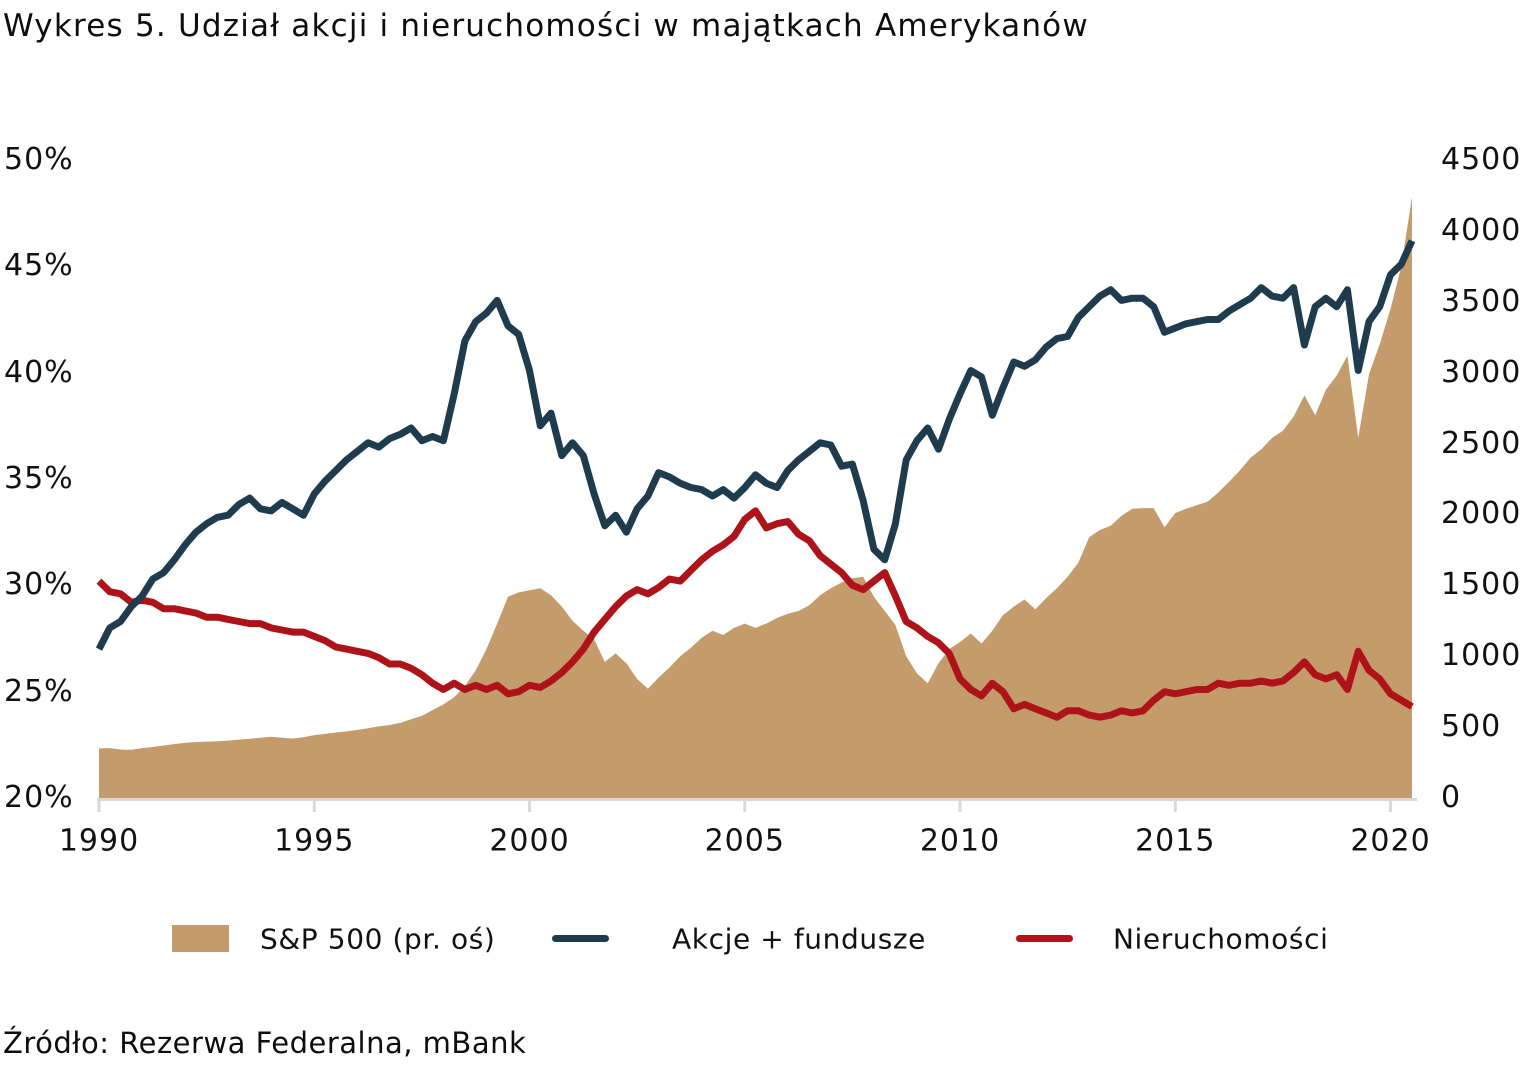  I want to click on x-axis-tick-label: 1995, so click(314, 841).